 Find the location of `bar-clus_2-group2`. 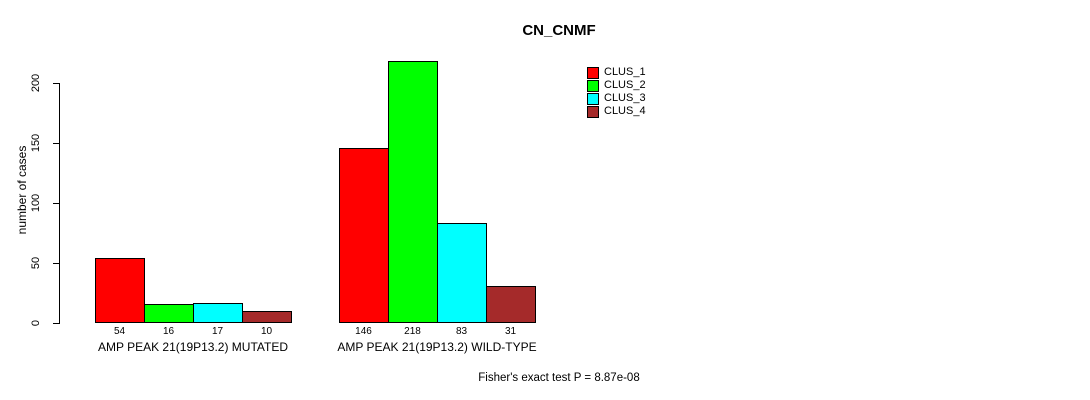

bar-clus_2-group2 is located at coordinates (413, 192).